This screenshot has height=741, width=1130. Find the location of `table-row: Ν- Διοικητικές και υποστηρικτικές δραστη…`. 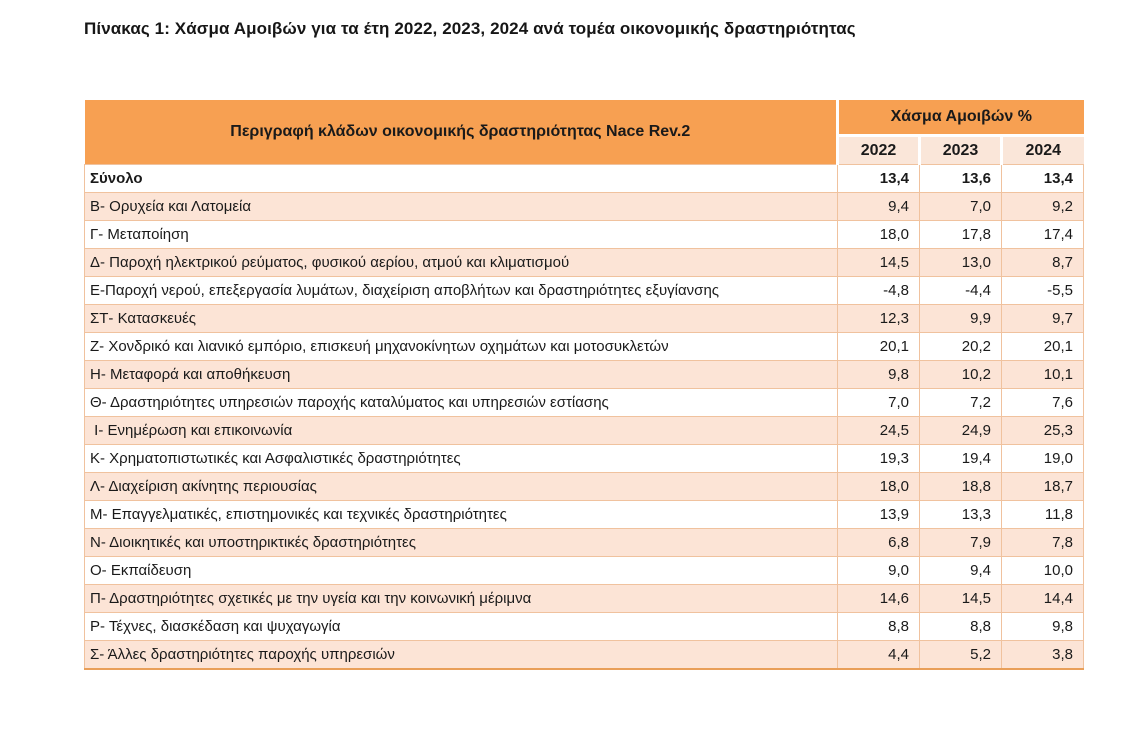

table-row: Ν- Διοικητικές και υποστηρικτικές δραστη… is located at coordinates (584, 542).